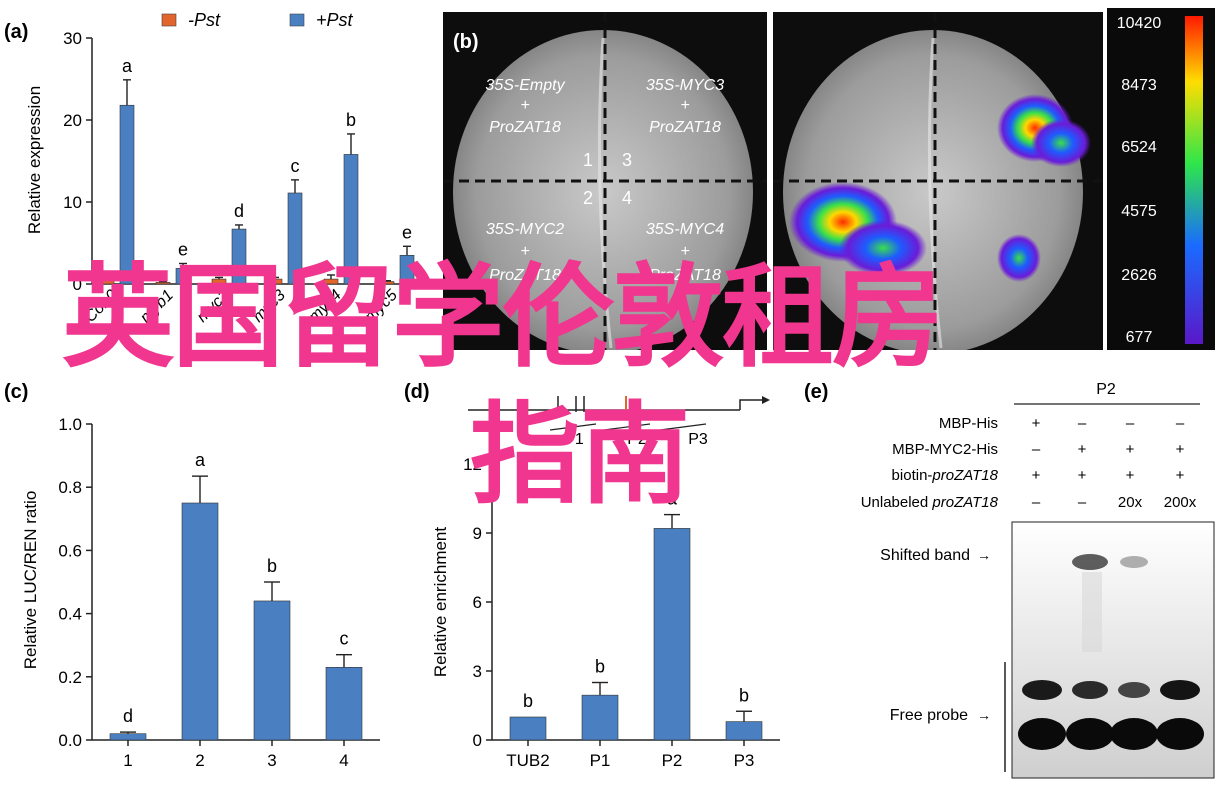  Describe the element at coordinates (1106, 389) in the screenshot. I see `p2-header: P2` at that location.